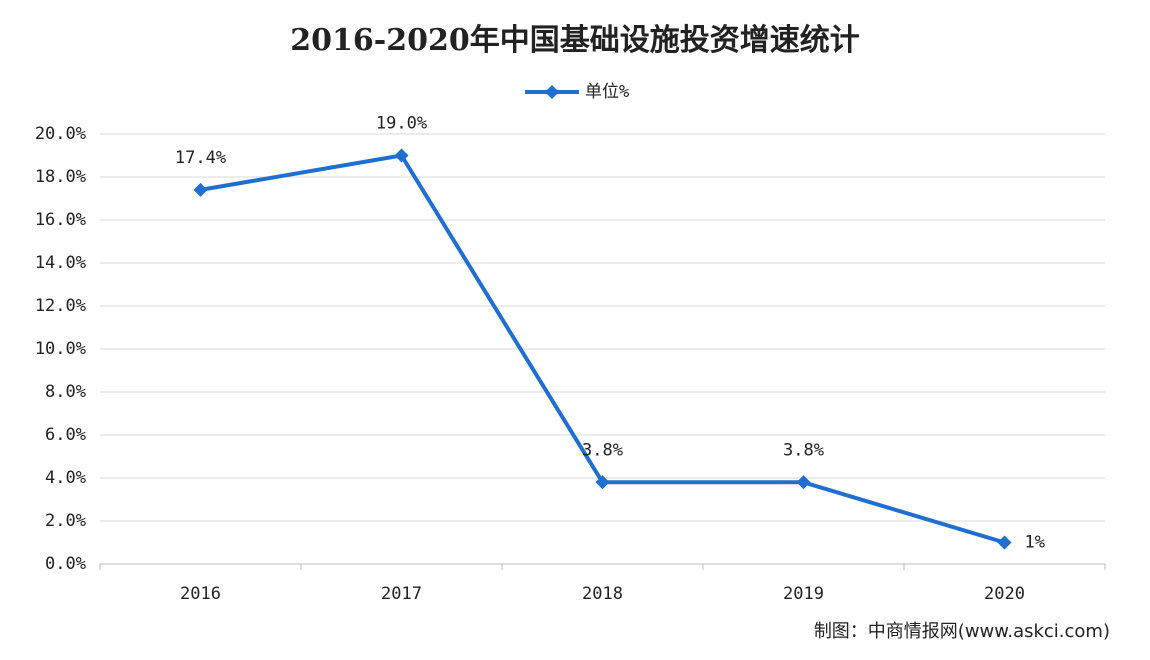  Describe the element at coordinates (65, 435) in the screenshot. I see `y-tick-label: 6.0%` at that location.